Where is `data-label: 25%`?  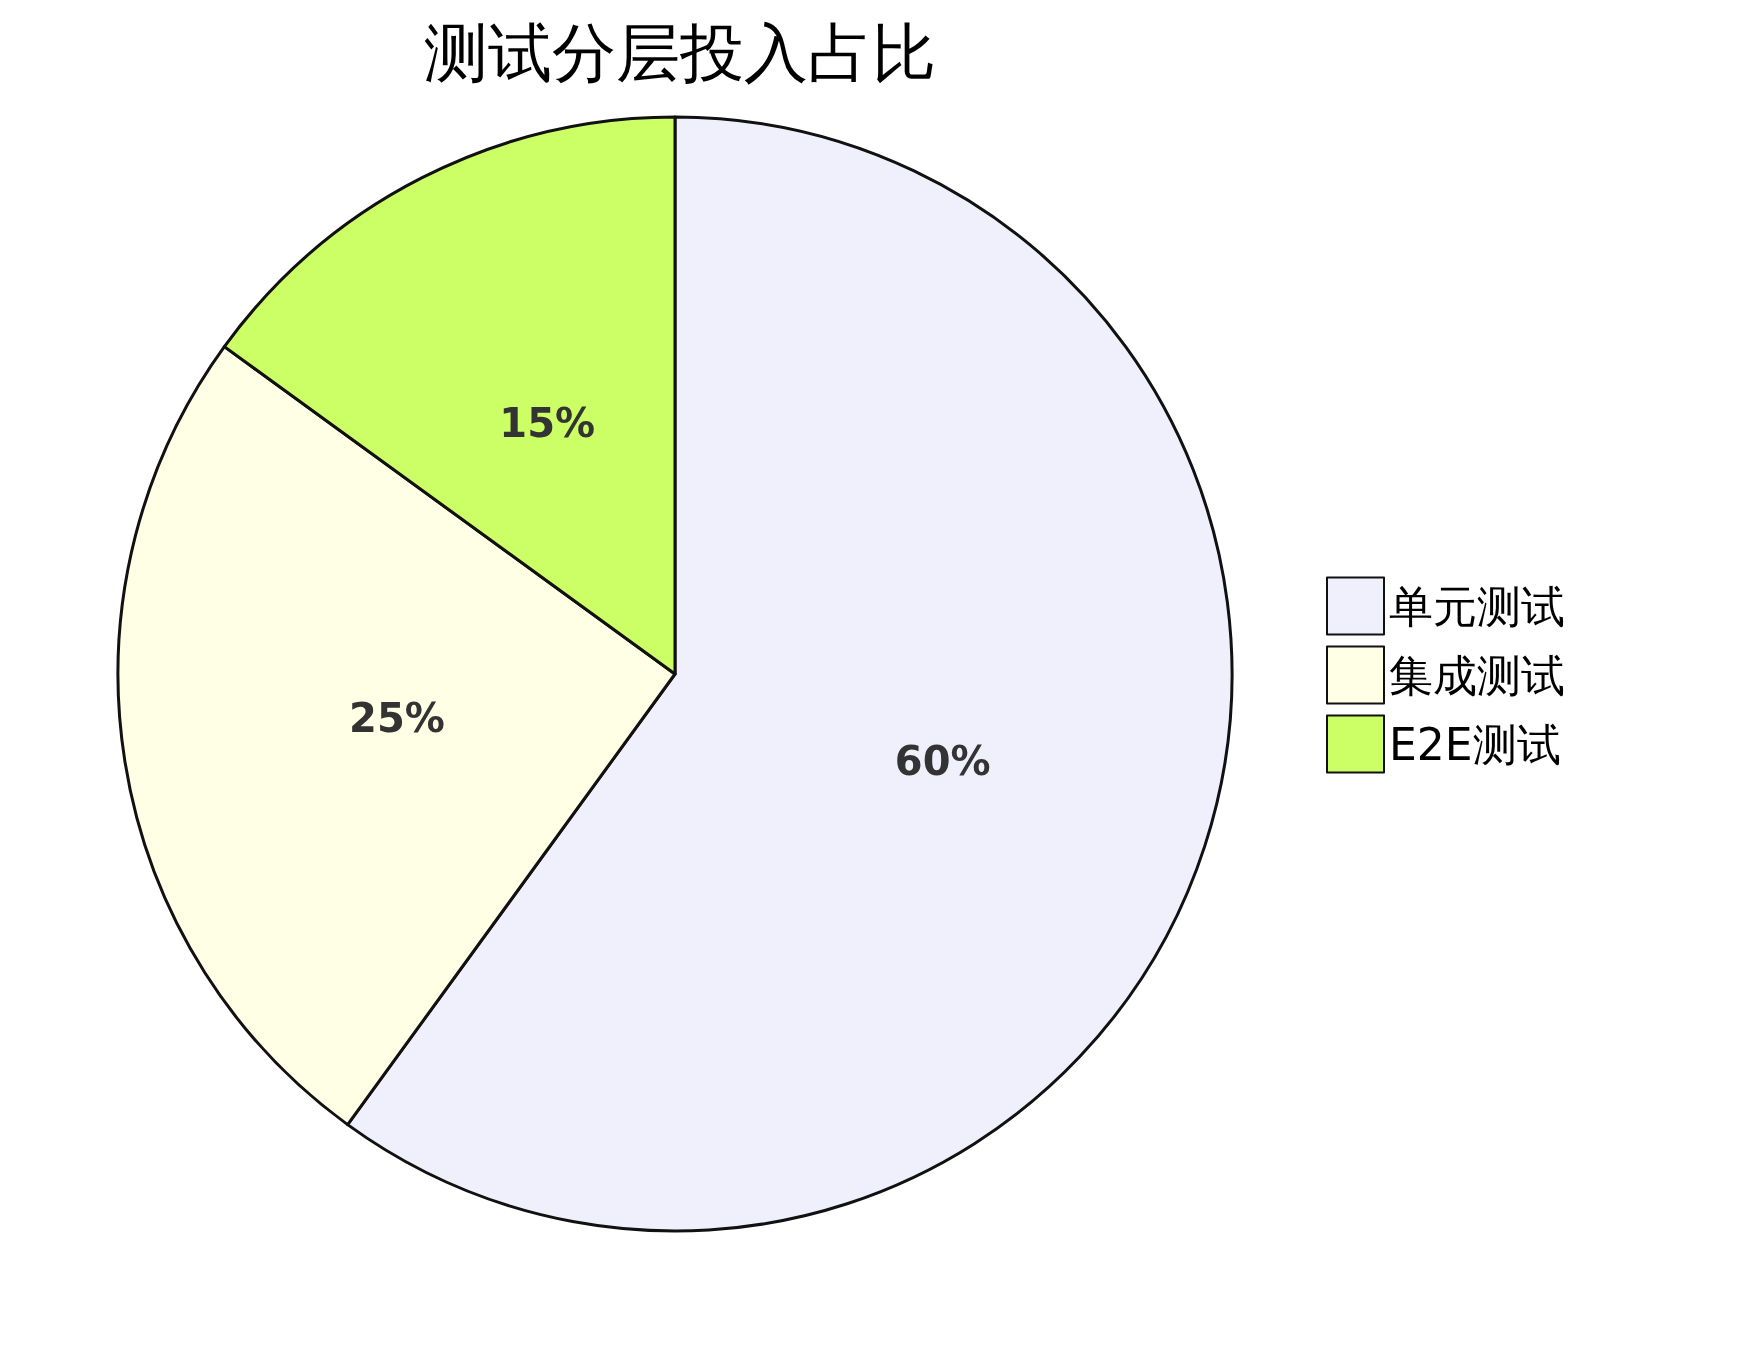 data-label: 25% is located at coordinates (397, 718).